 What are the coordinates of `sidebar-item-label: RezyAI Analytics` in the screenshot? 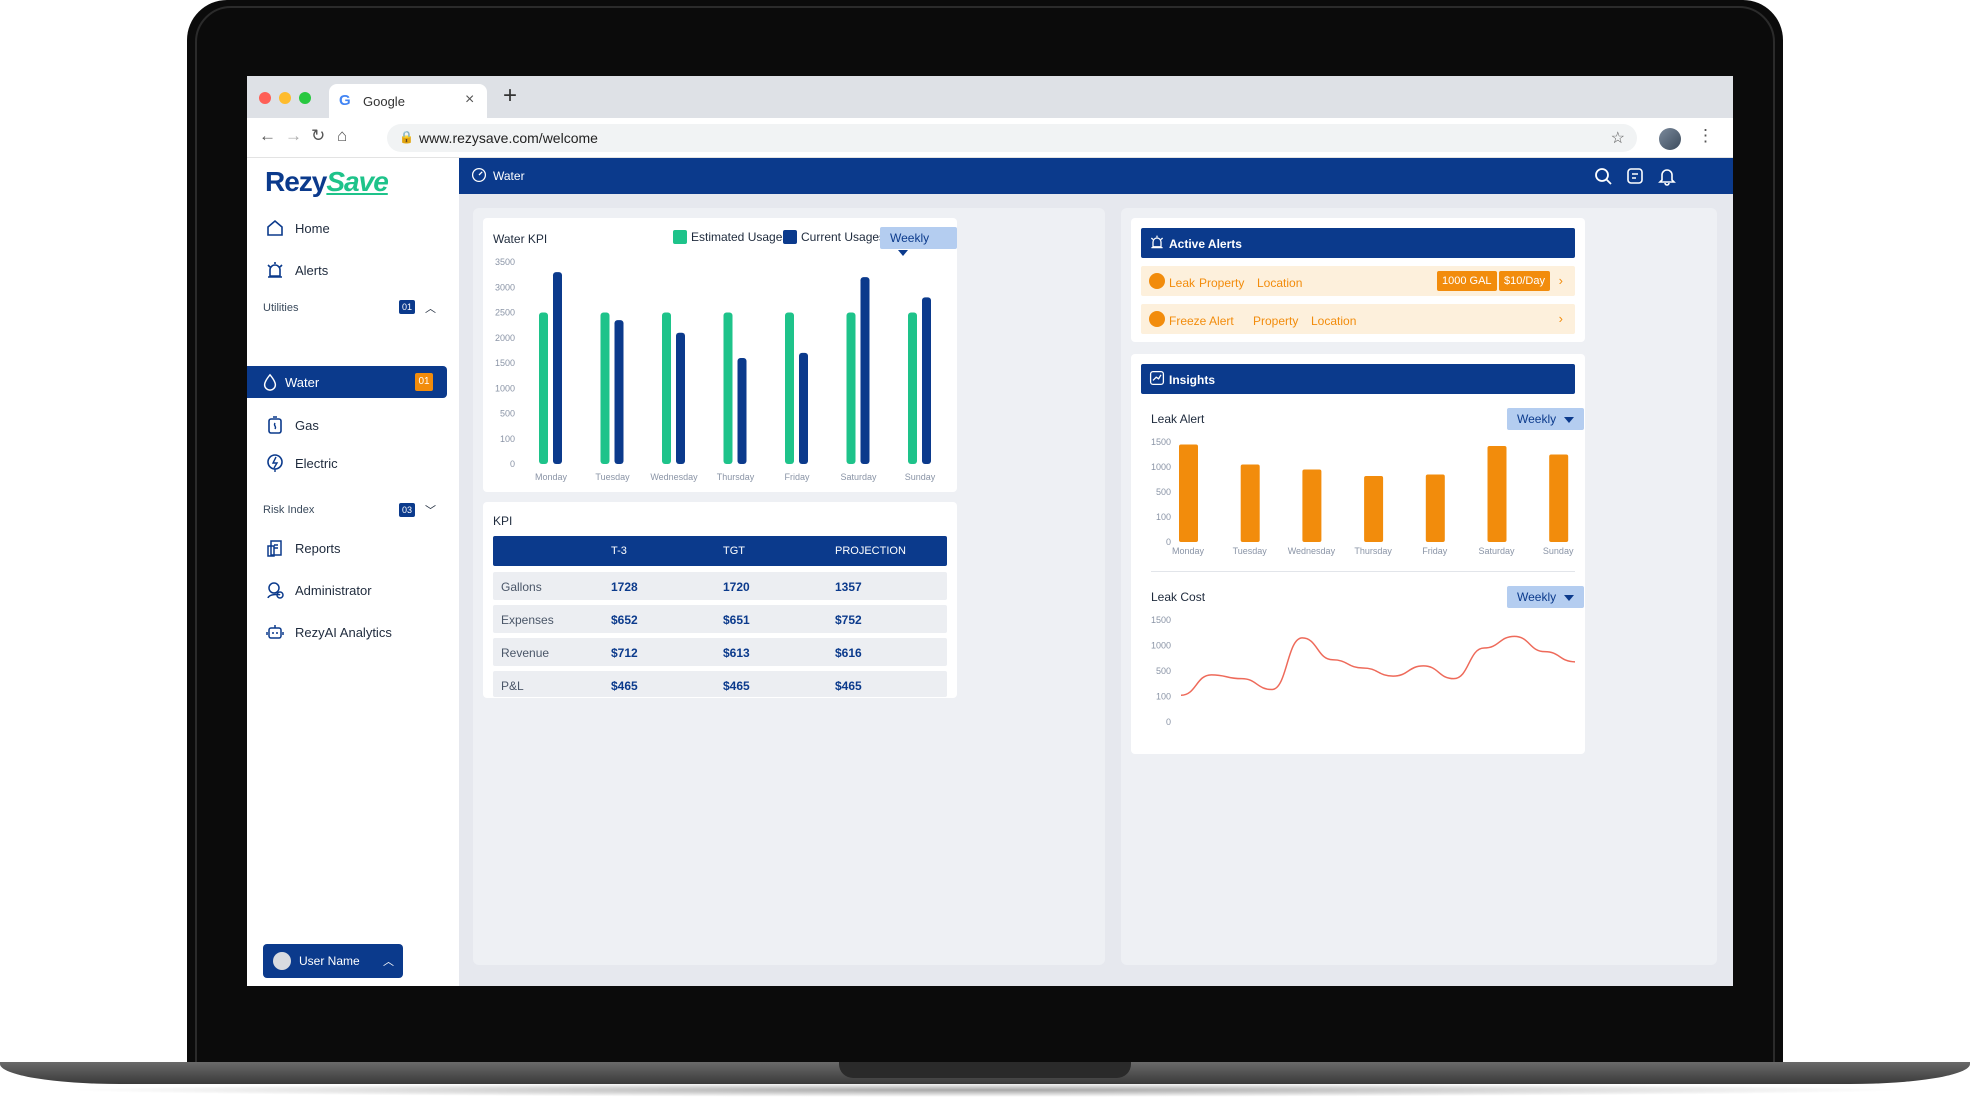 It's located at (343, 632).